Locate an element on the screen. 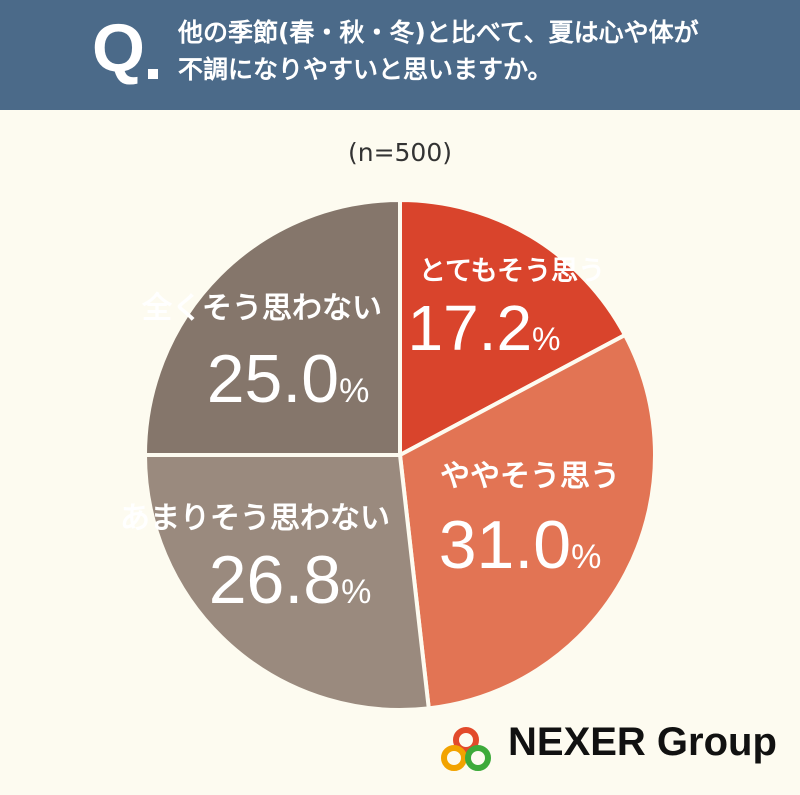 This screenshot has width=800, height=795. slice-label-1: とてもそう思う is located at coordinates (512, 271).